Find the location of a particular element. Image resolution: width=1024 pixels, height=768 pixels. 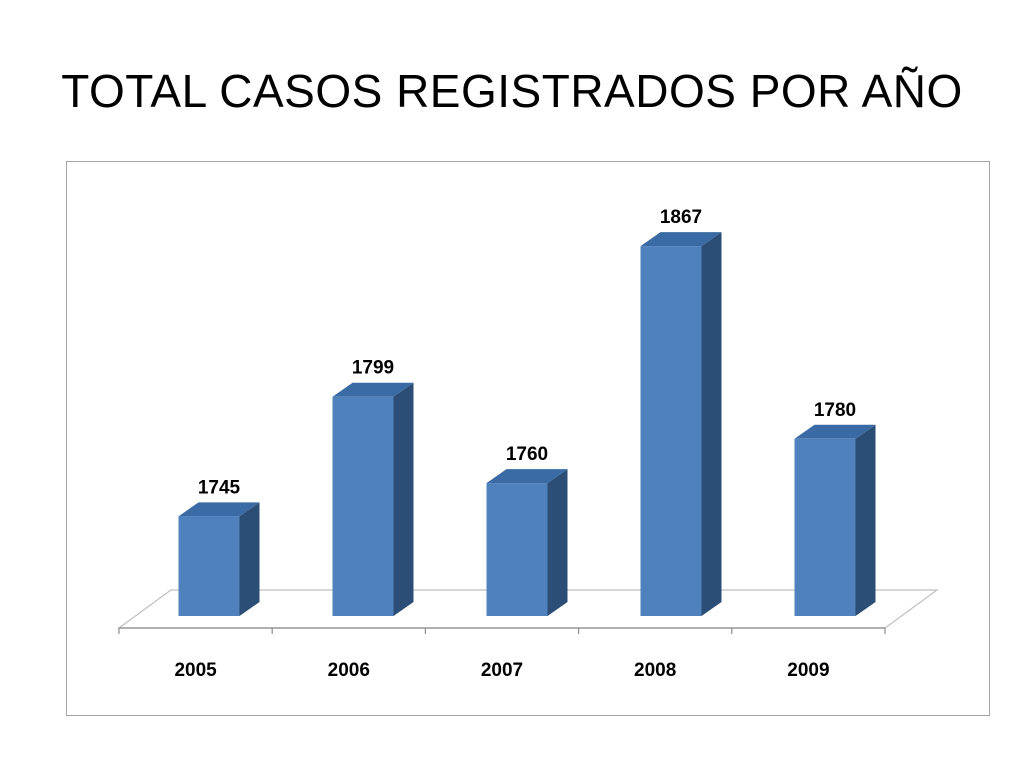

bar-value-label: 1745 is located at coordinates (219, 487).